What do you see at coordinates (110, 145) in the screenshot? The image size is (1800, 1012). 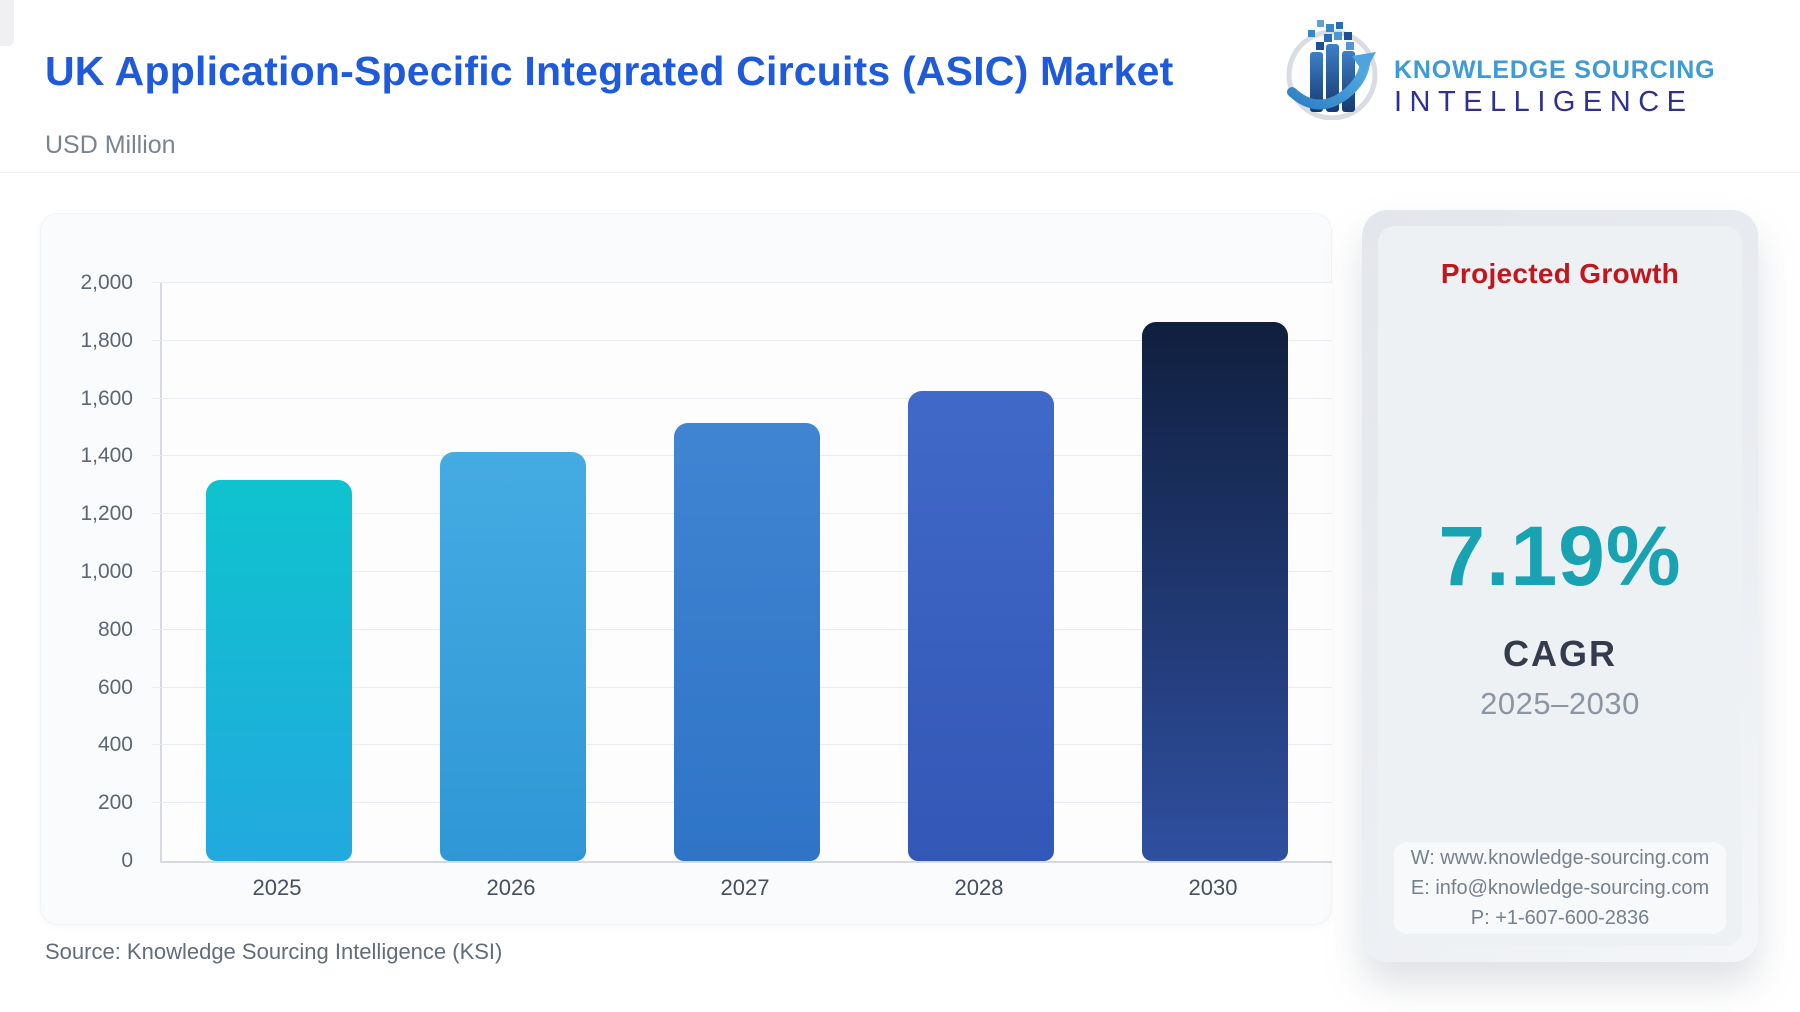 I see `chart-unit-label: USD Million` at bounding box center [110, 145].